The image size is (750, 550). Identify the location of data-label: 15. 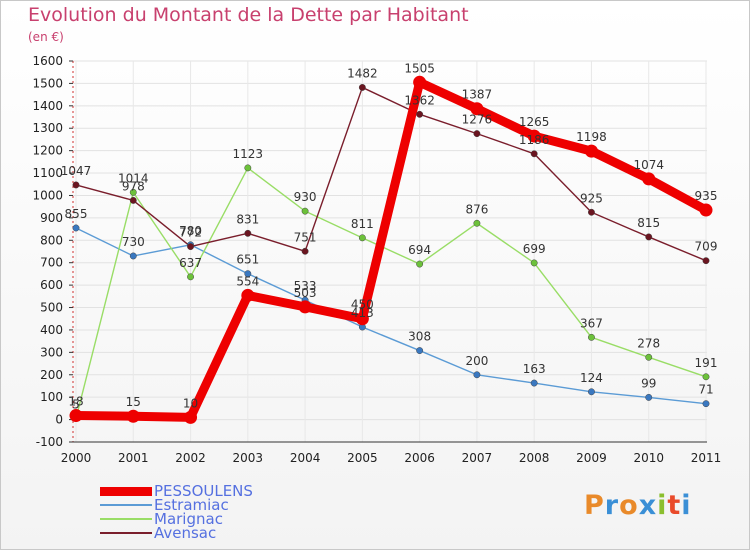
(133, 402).